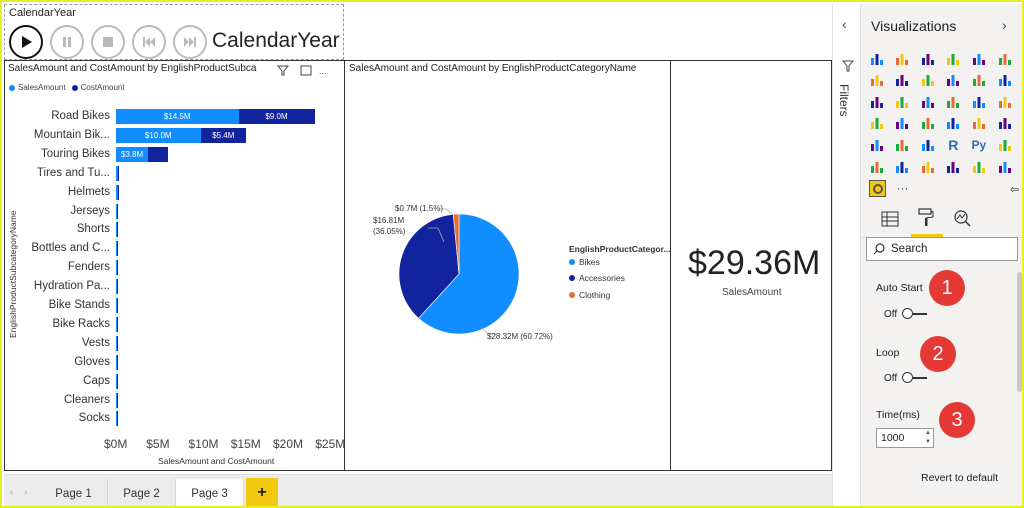 This screenshot has width=1024, height=508. Describe the element at coordinates (149, 42) in the screenshot. I see `previous-button` at that location.